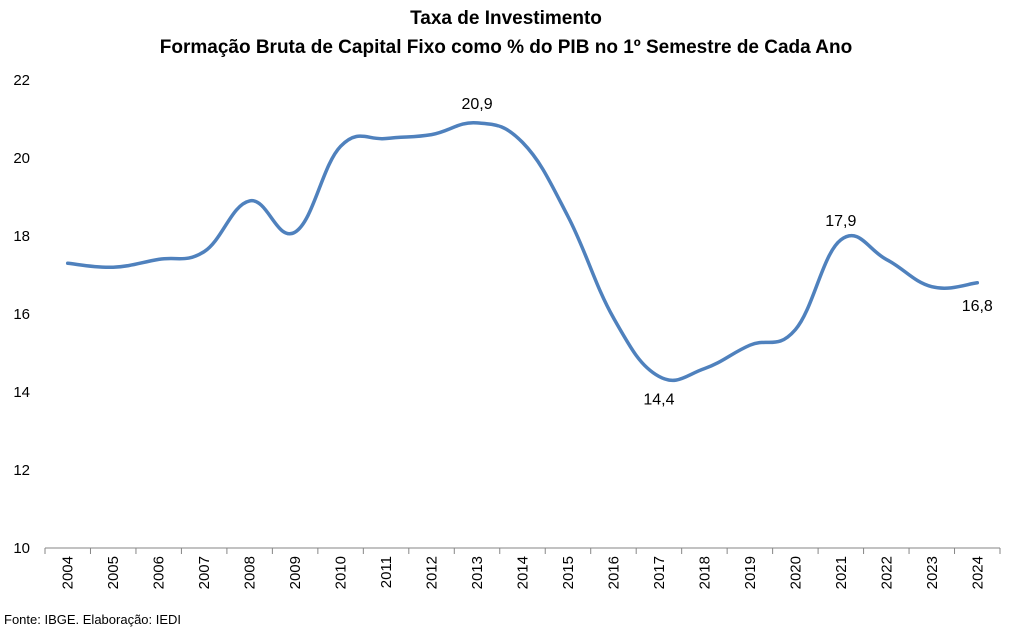  What do you see at coordinates (750, 572) in the screenshot?
I see `x-tick-label: 2019` at bounding box center [750, 572].